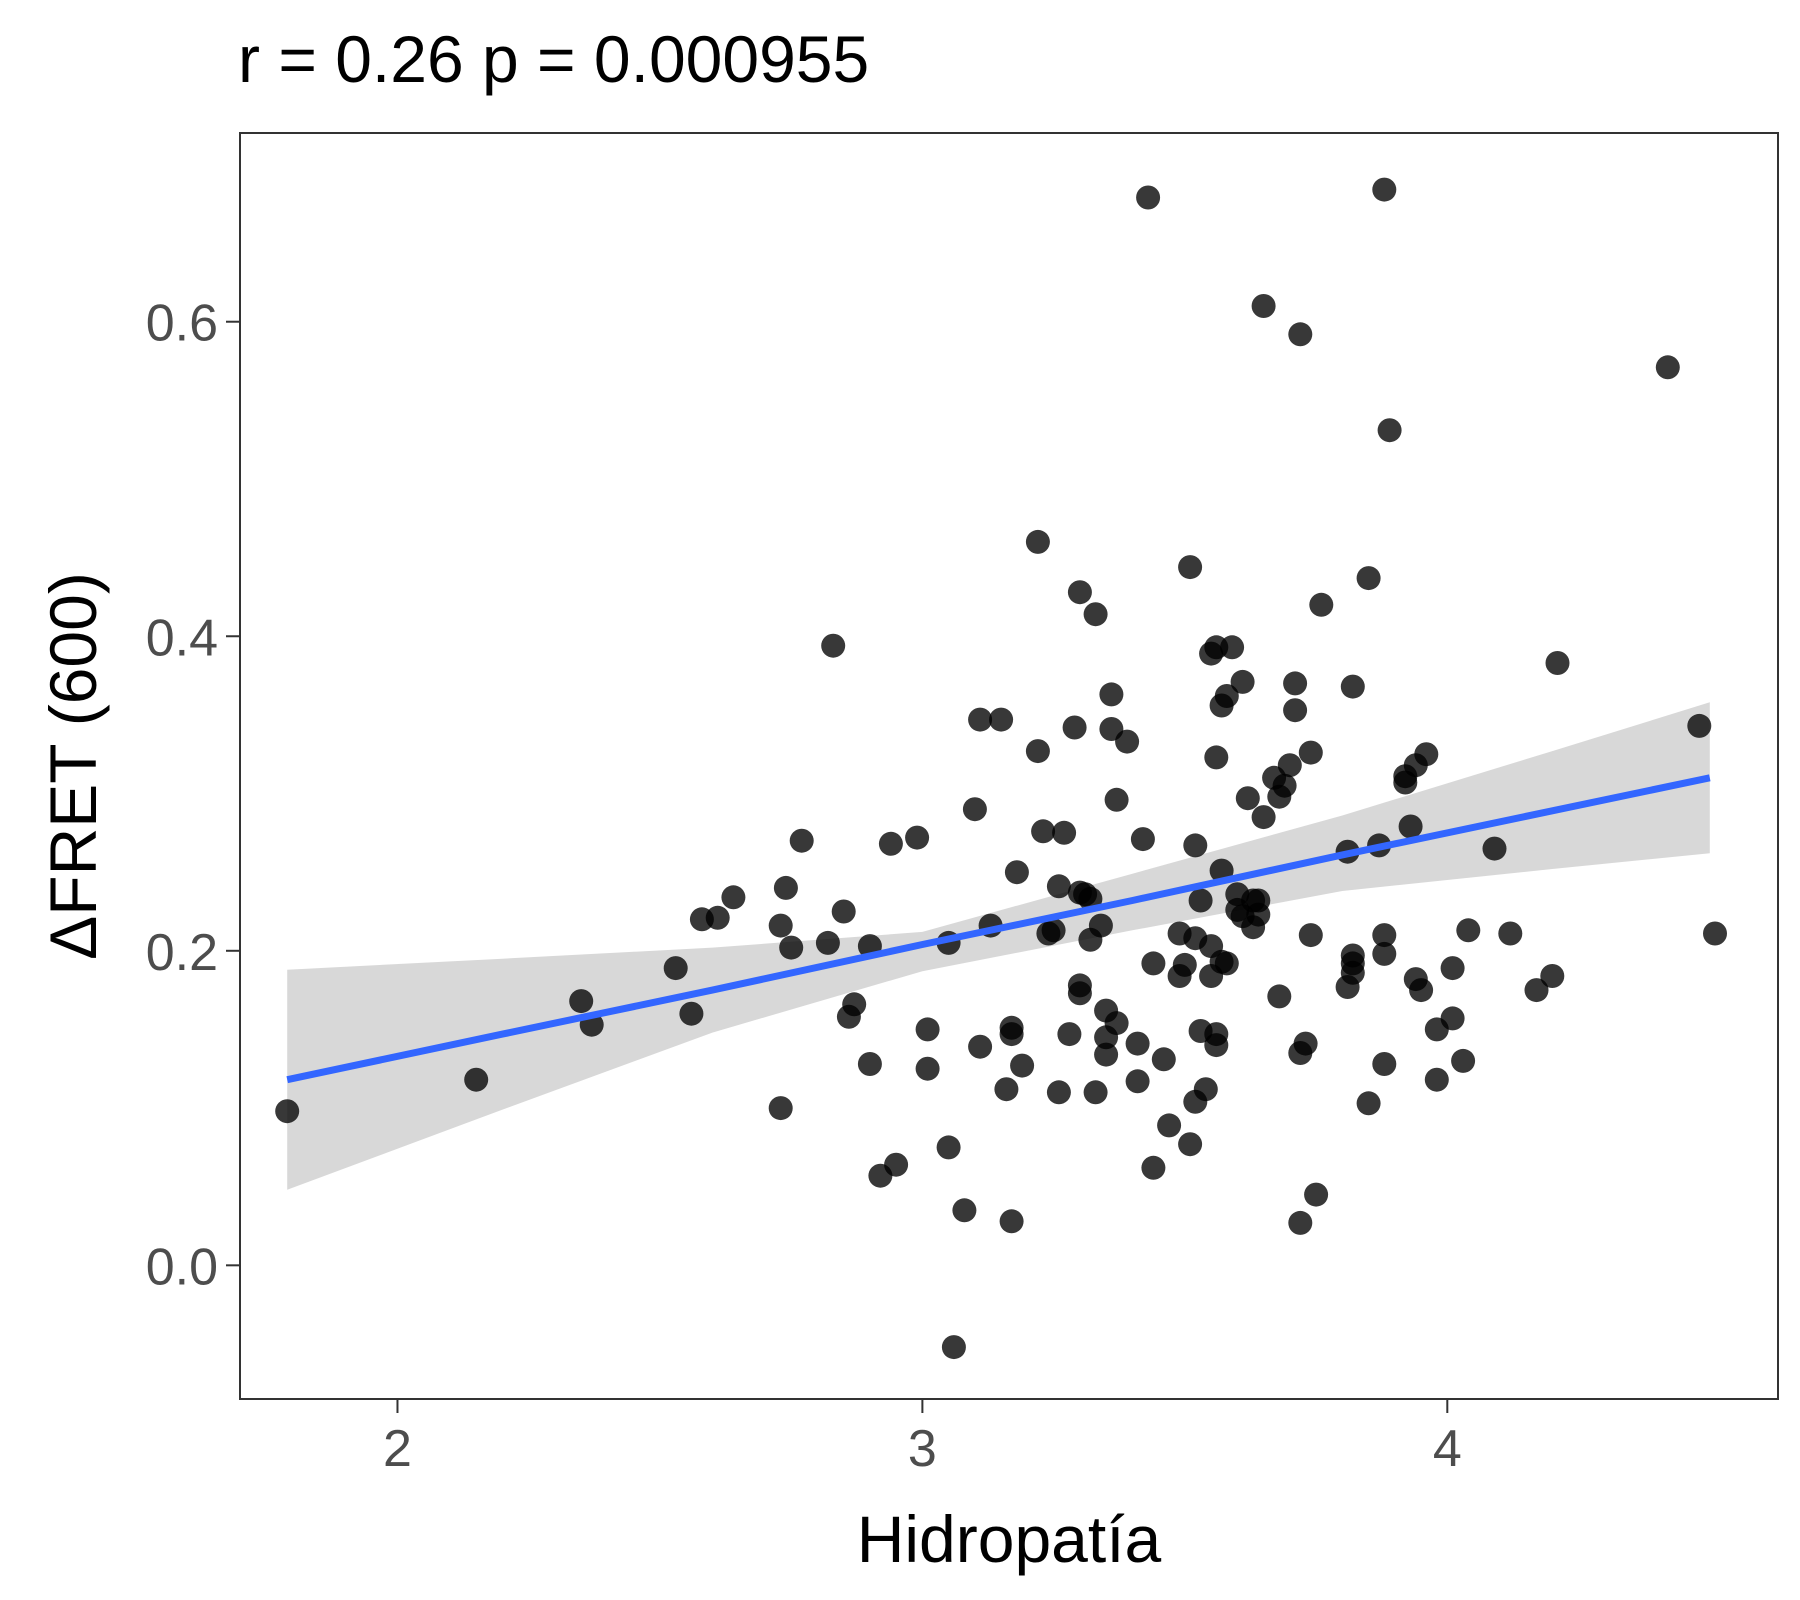 This screenshot has width=1800, height=1600. What do you see at coordinates (73, 766) in the screenshot?
I see `y-axis-title: ΔFRET (600)` at bounding box center [73, 766].